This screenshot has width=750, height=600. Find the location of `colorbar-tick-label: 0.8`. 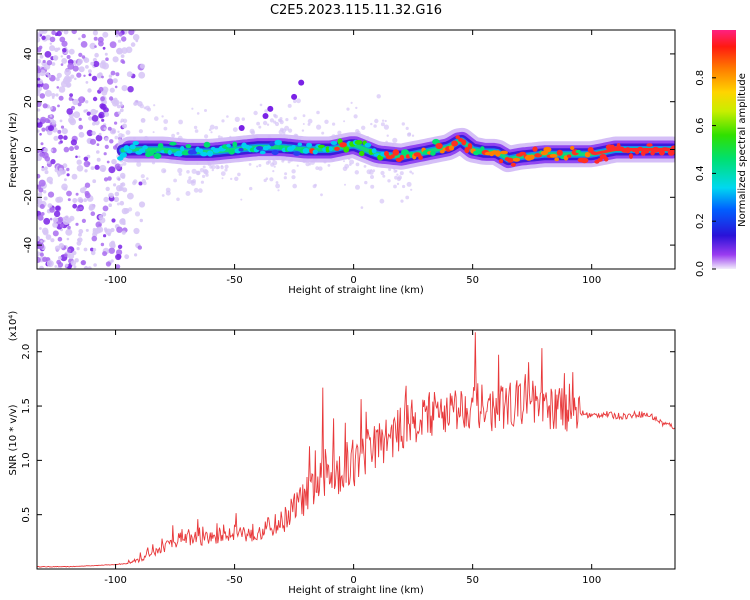

colorbar-tick-label: 0.8 is located at coordinates (700, 78).